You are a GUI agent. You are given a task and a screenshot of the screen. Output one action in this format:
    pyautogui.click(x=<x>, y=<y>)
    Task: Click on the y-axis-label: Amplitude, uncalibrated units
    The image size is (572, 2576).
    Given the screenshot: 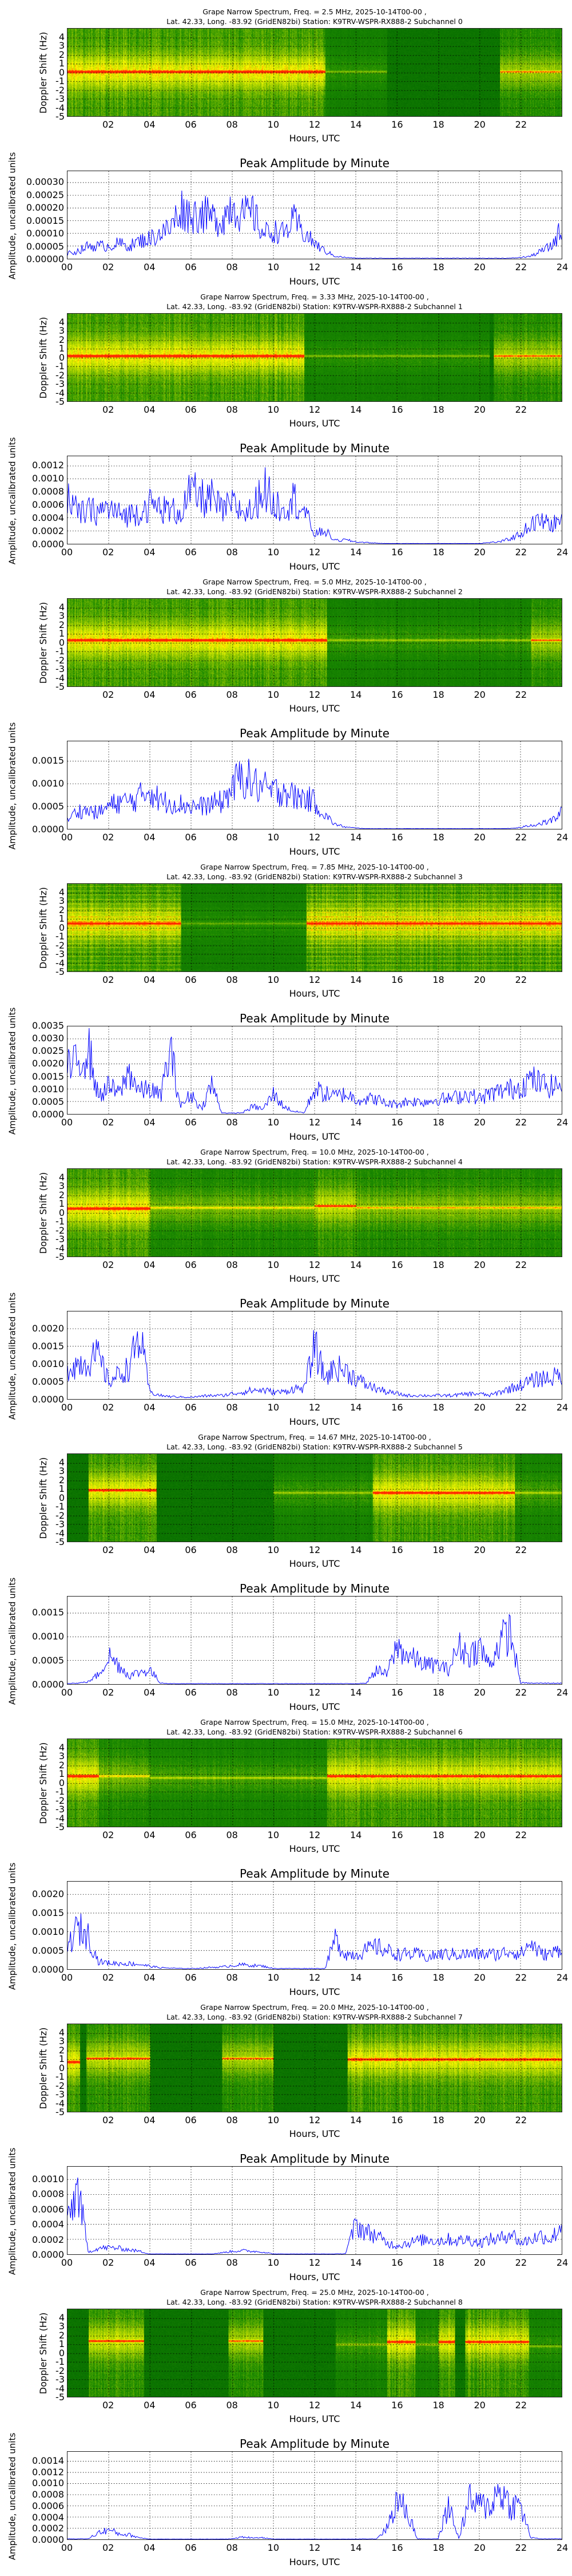 What is the action you would take?
    pyautogui.click(x=12, y=2496)
    